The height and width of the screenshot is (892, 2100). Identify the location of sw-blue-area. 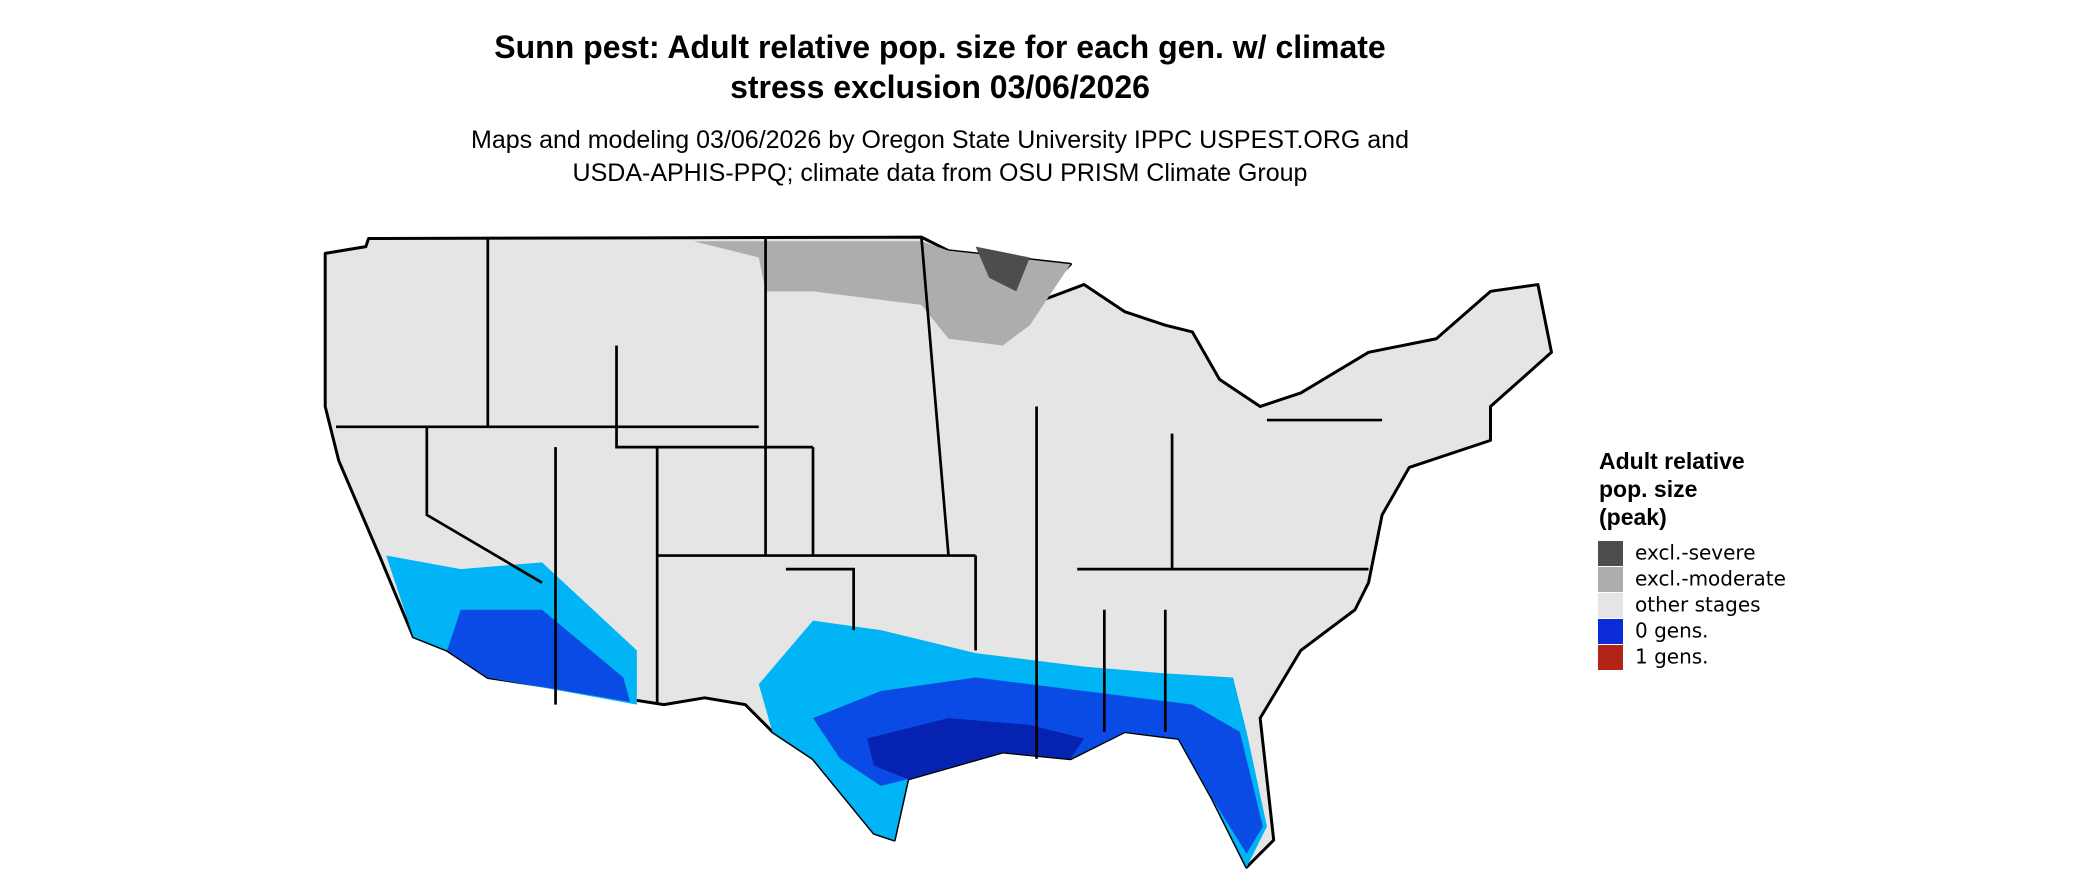
(539, 655).